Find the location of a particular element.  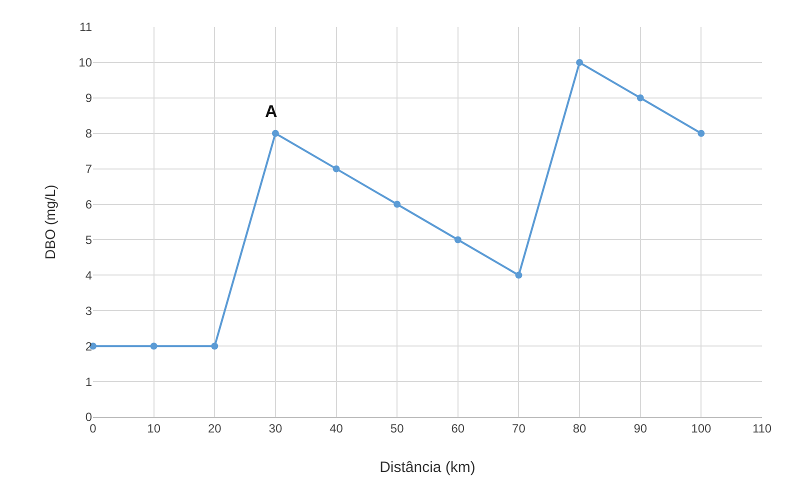

x-tick-label: 110 is located at coordinates (762, 428).